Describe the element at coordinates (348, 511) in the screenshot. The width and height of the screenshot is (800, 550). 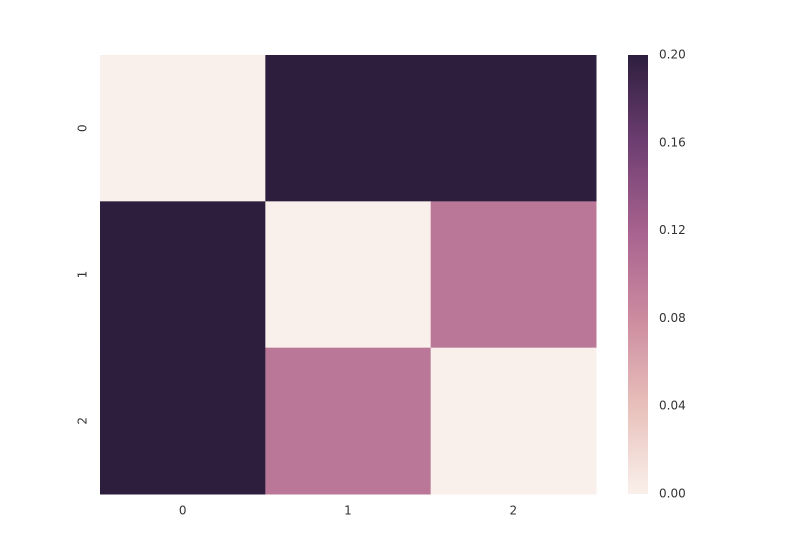
I see `x-tick-label: 1` at that location.